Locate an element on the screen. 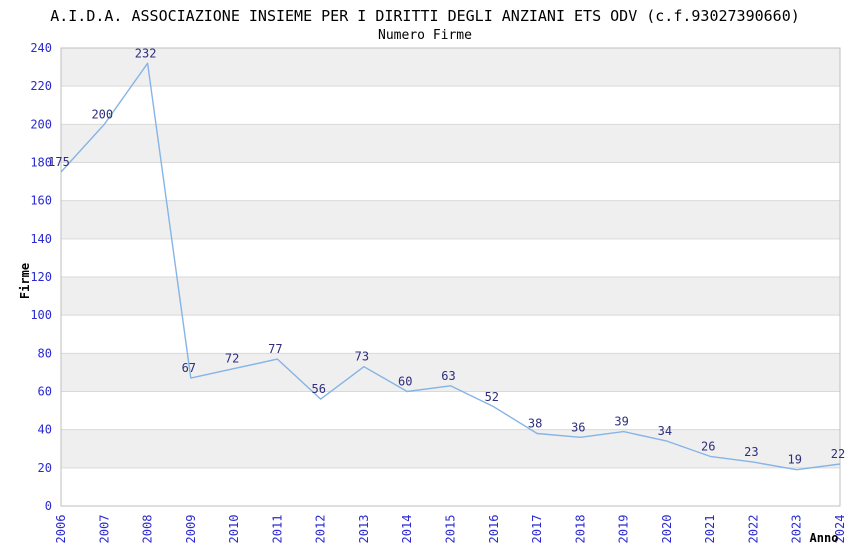 This screenshot has height=550, width=850. x-tick-label: 2014 is located at coordinates (407, 529).